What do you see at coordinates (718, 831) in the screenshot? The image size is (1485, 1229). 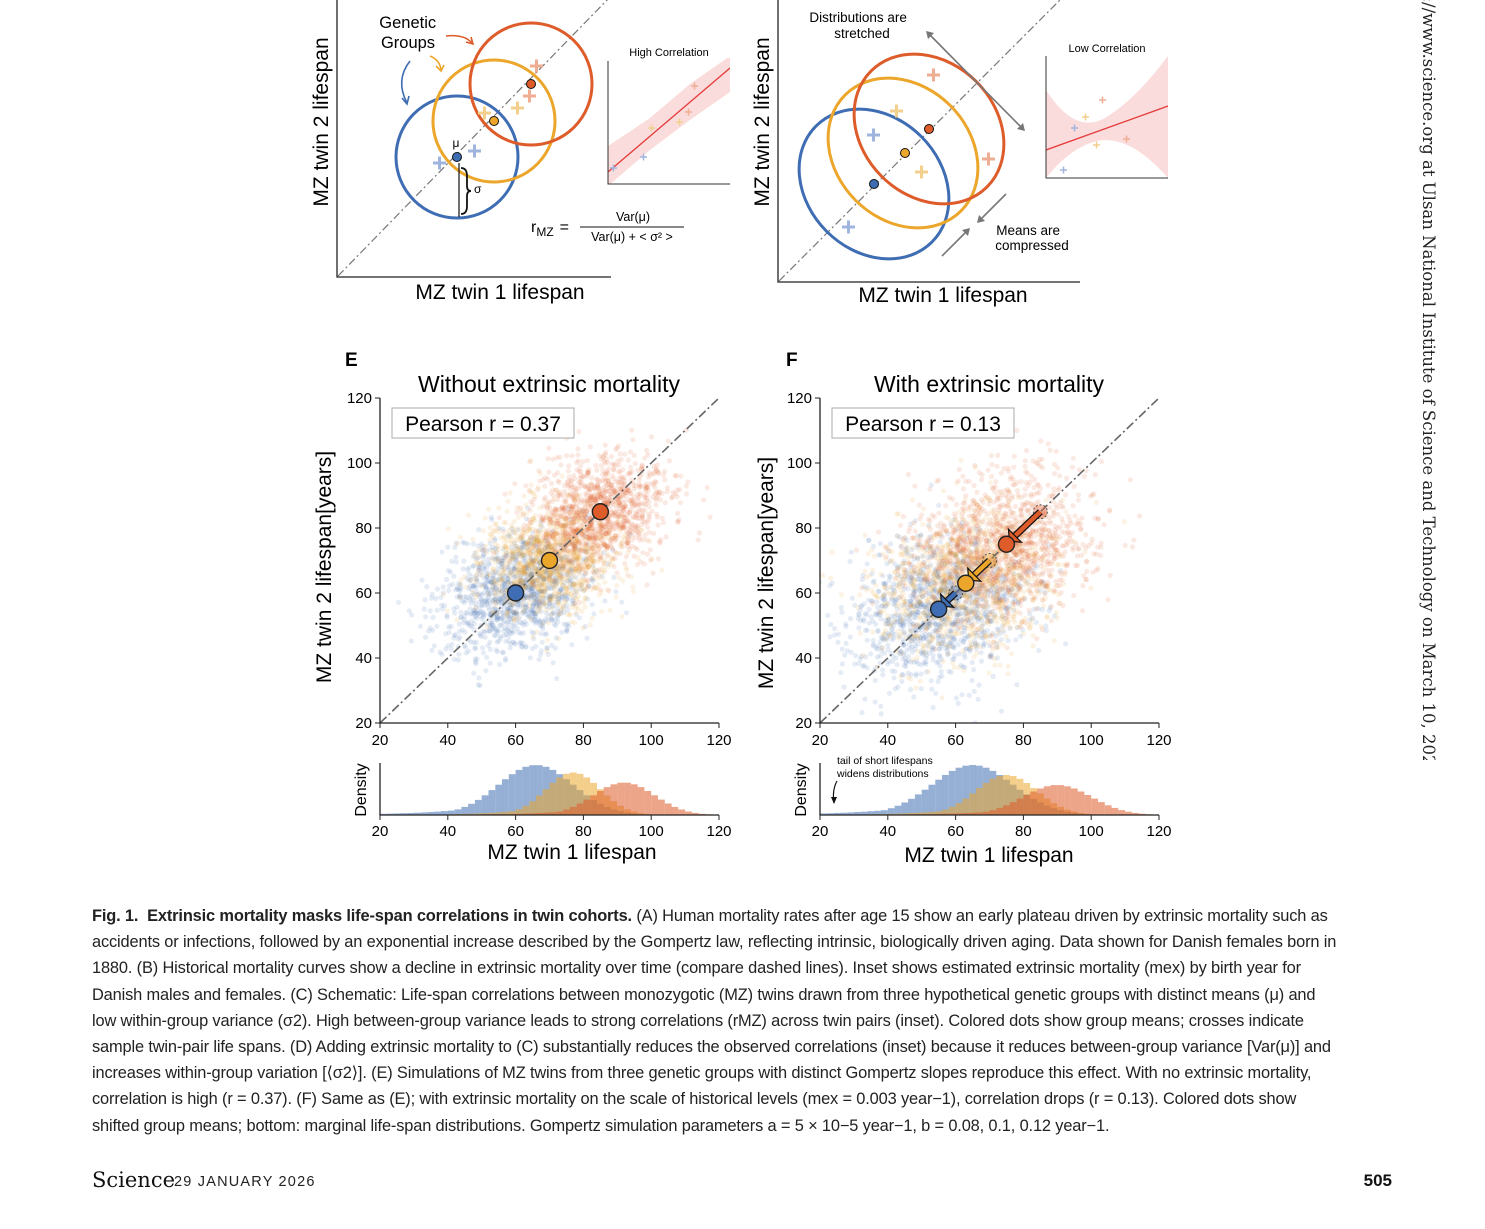 I see `panel-e-histogram-x-tick-label: 120` at bounding box center [718, 831].